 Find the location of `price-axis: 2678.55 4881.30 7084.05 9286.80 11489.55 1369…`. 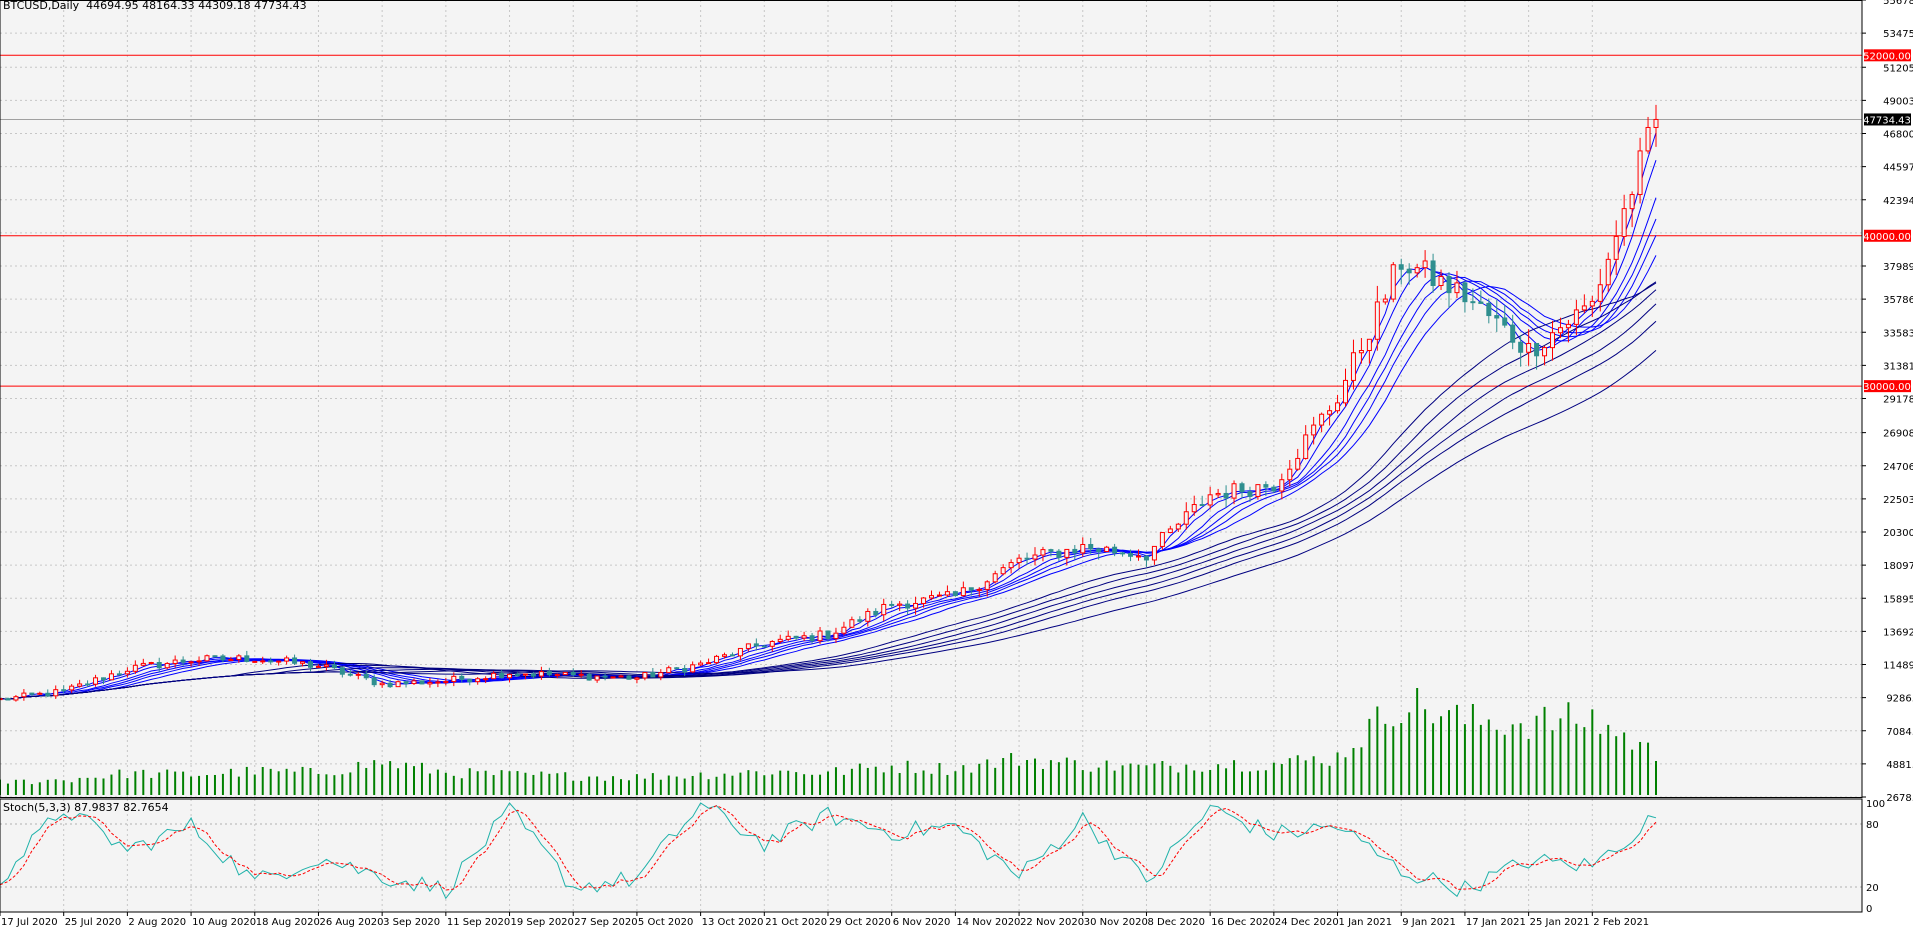

price-axis: 2678.55 4881.30 7084.05 9286.80 11489.55 1369… is located at coordinates (1887, 402).